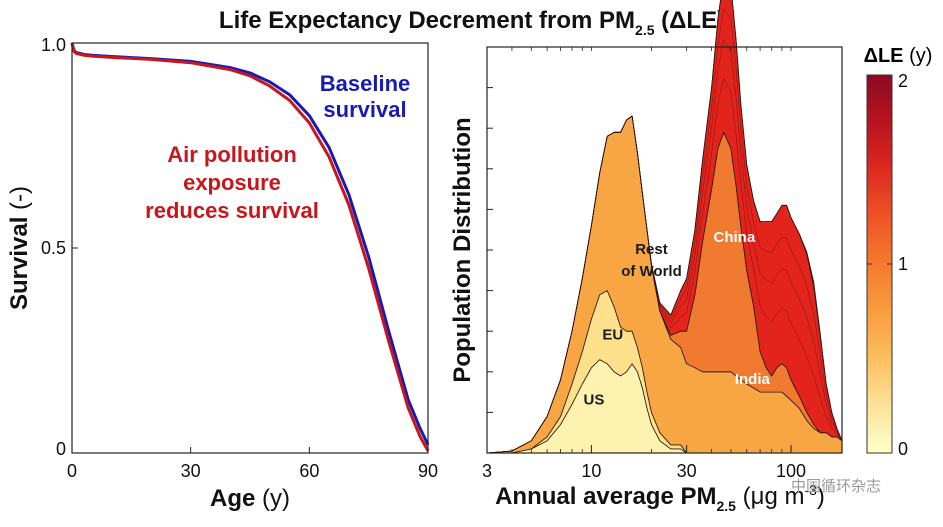  I want to click on region-label-rest-of-world: Rest, so click(651, 249).